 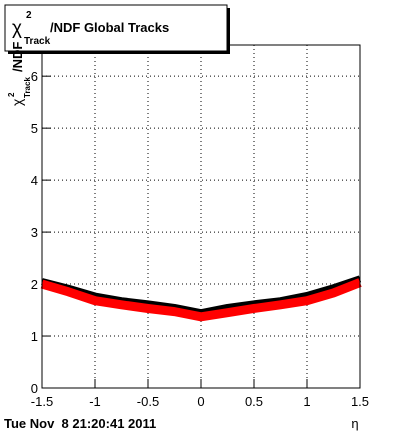 I want to click on y-tick-label: 0, so click(x=34, y=388).